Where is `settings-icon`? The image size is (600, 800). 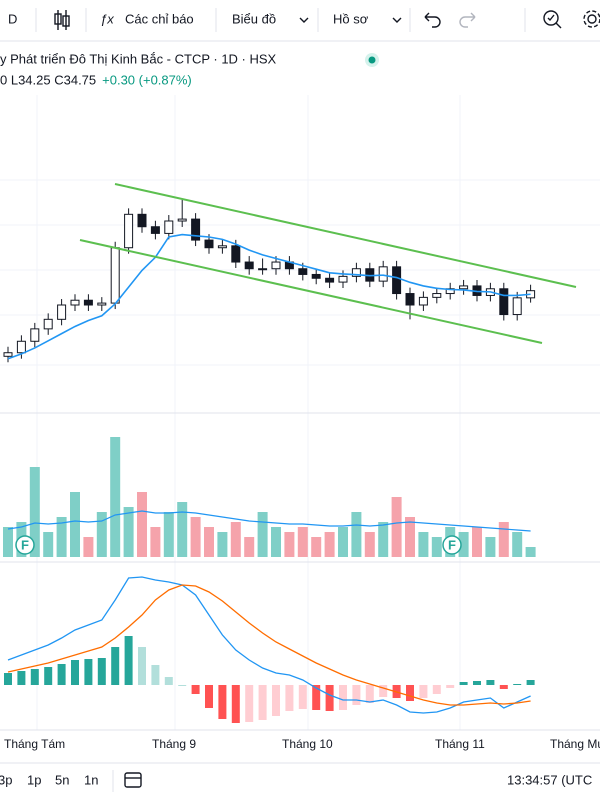
settings-icon is located at coordinates (591, 19).